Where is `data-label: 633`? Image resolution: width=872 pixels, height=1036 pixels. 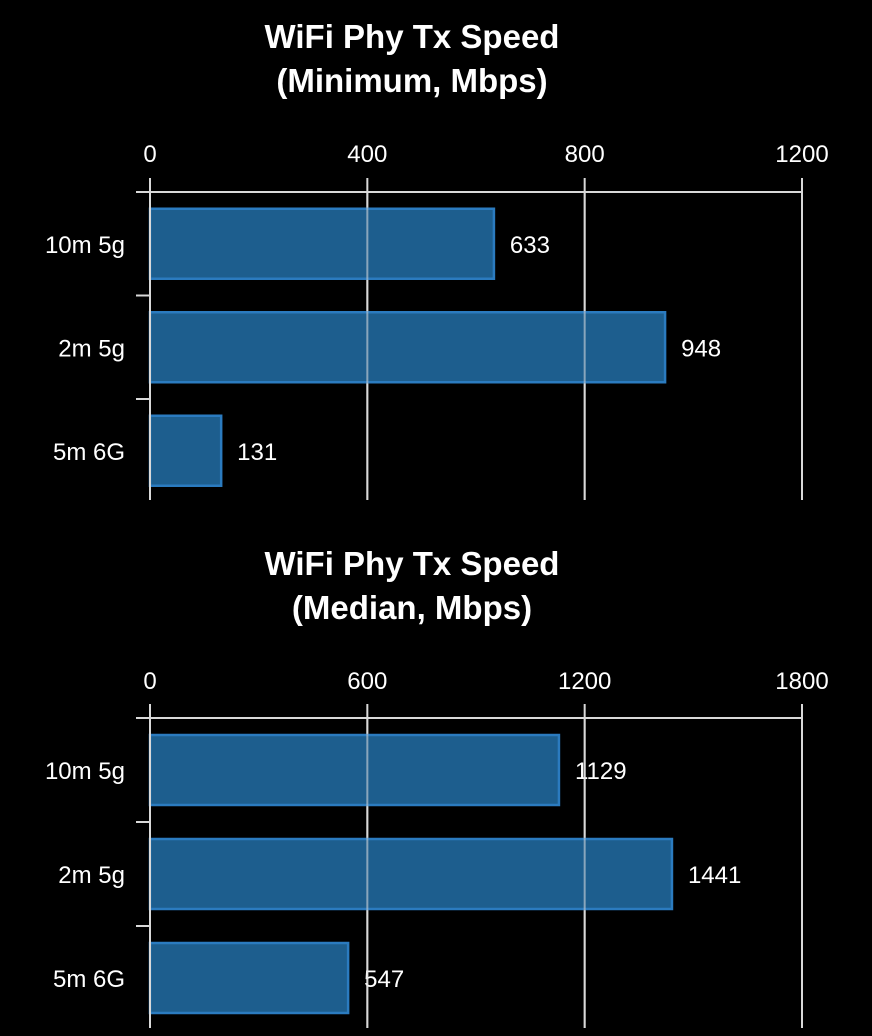 data-label: 633 is located at coordinates (530, 245).